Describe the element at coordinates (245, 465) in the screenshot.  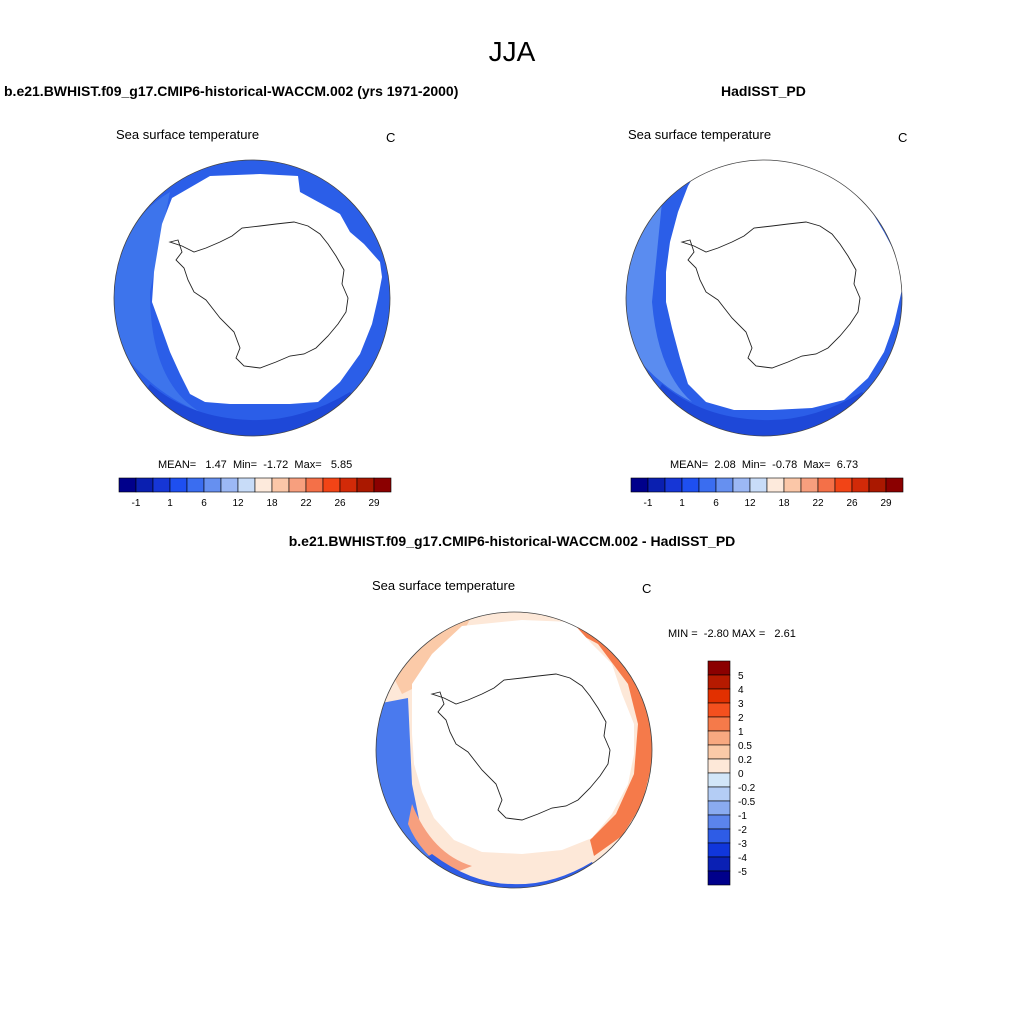
I see `model-min-label: Min=` at that location.